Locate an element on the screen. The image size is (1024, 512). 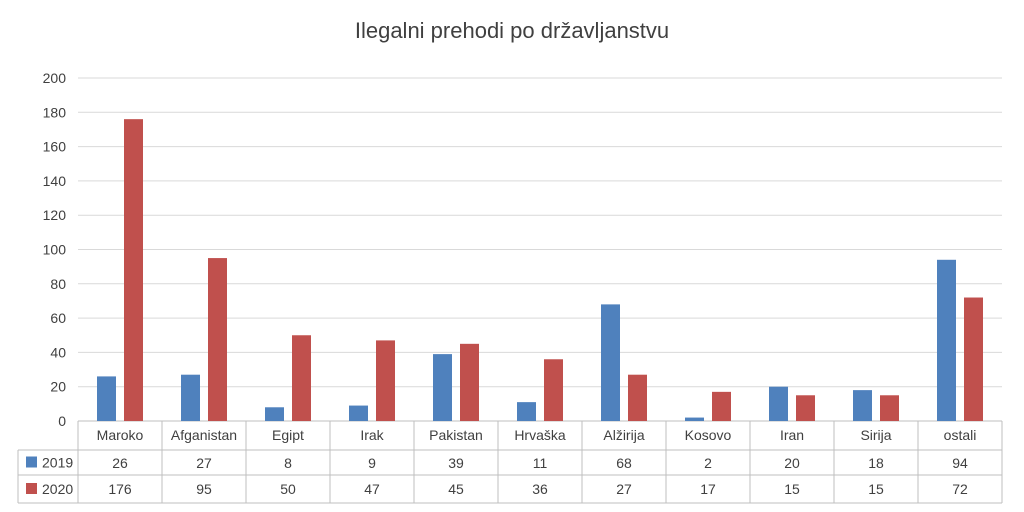
category-label: Afganistan is located at coordinates (204, 435).